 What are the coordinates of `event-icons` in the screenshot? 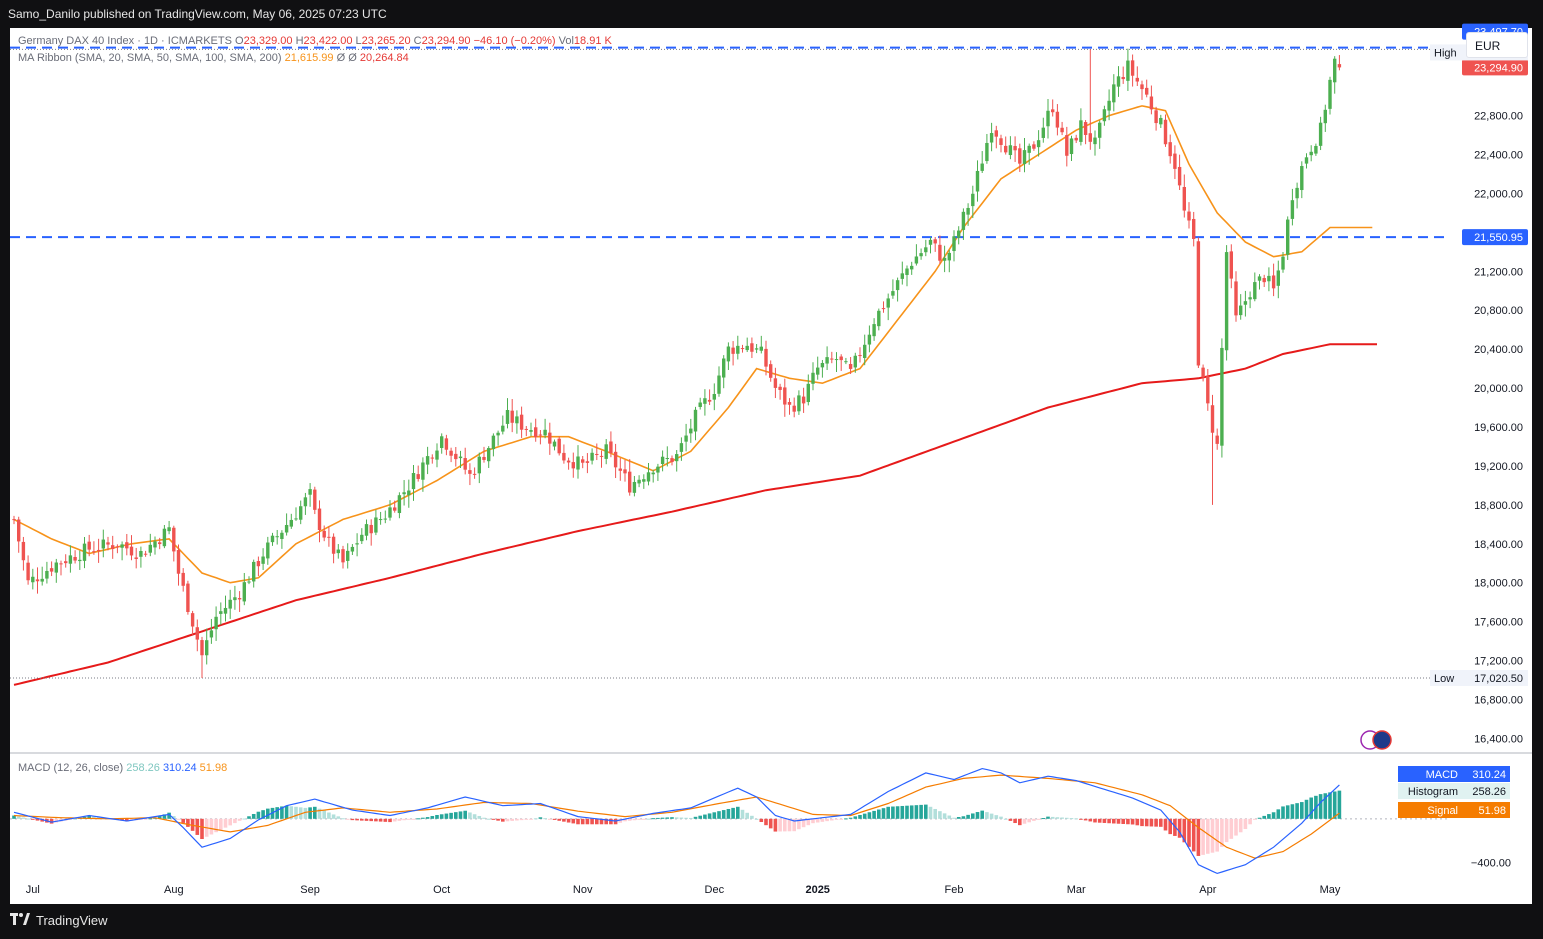 It's located at (1376, 740).